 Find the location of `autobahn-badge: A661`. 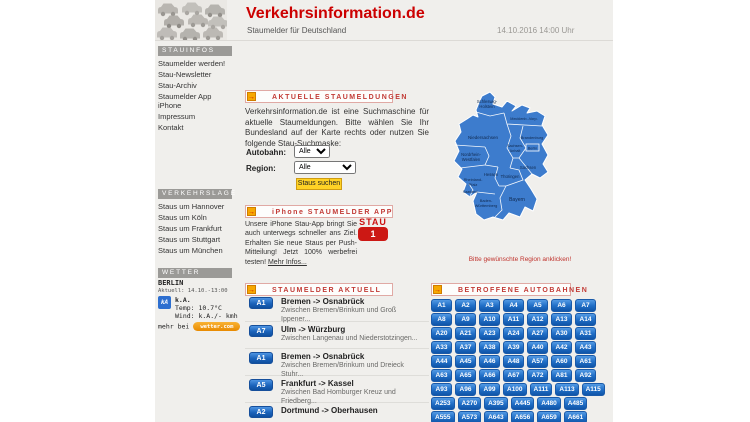

autobahn-badge: A661 is located at coordinates (575, 416).